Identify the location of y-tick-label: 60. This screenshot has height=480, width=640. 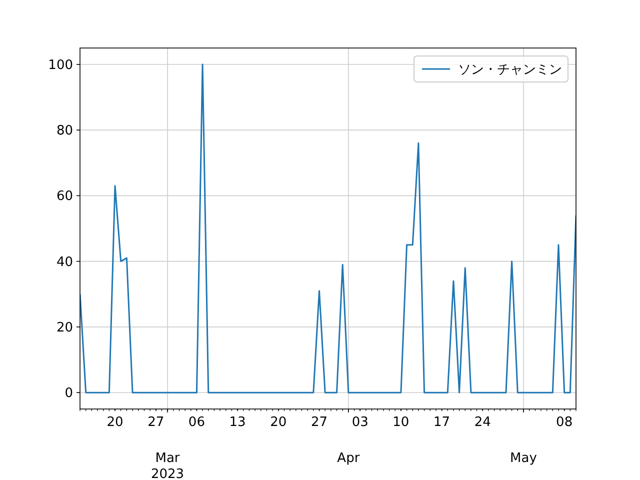
(64, 196).